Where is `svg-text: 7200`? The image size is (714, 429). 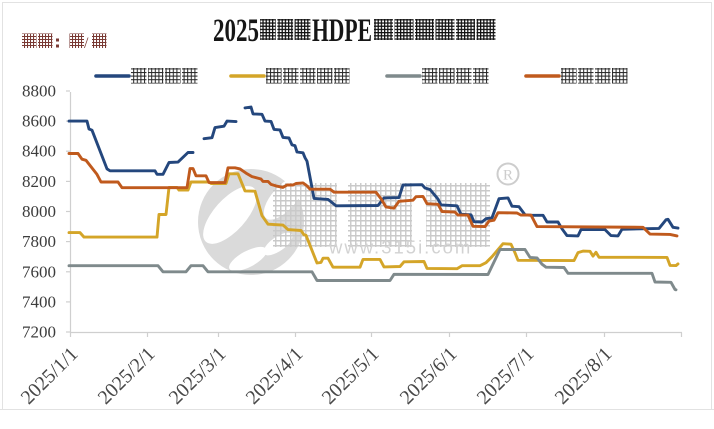
svg-text: 7200 is located at coordinates (39, 332).